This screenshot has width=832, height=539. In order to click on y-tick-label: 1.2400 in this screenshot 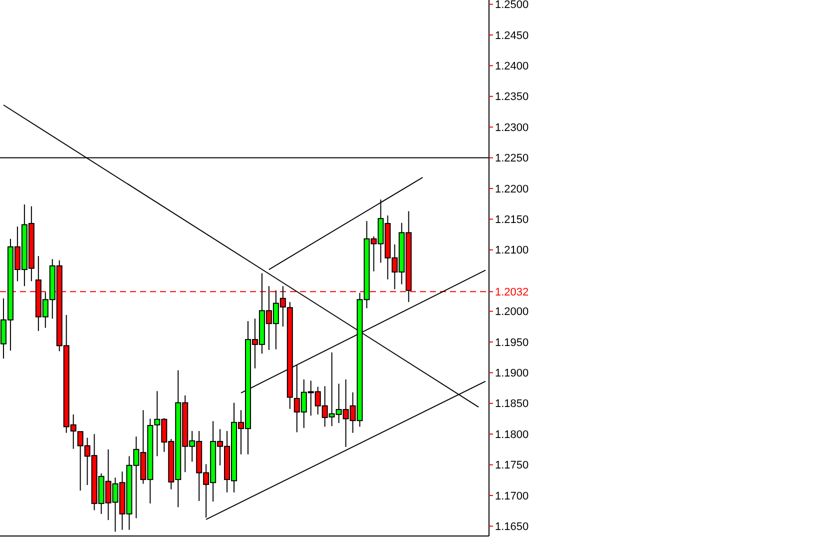, I will do `click(512, 66)`.